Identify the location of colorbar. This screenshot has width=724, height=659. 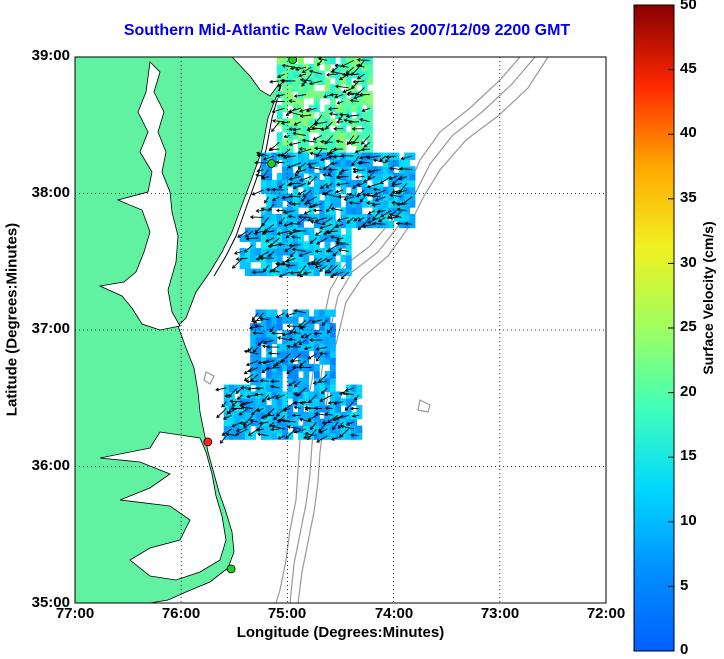
(654, 328).